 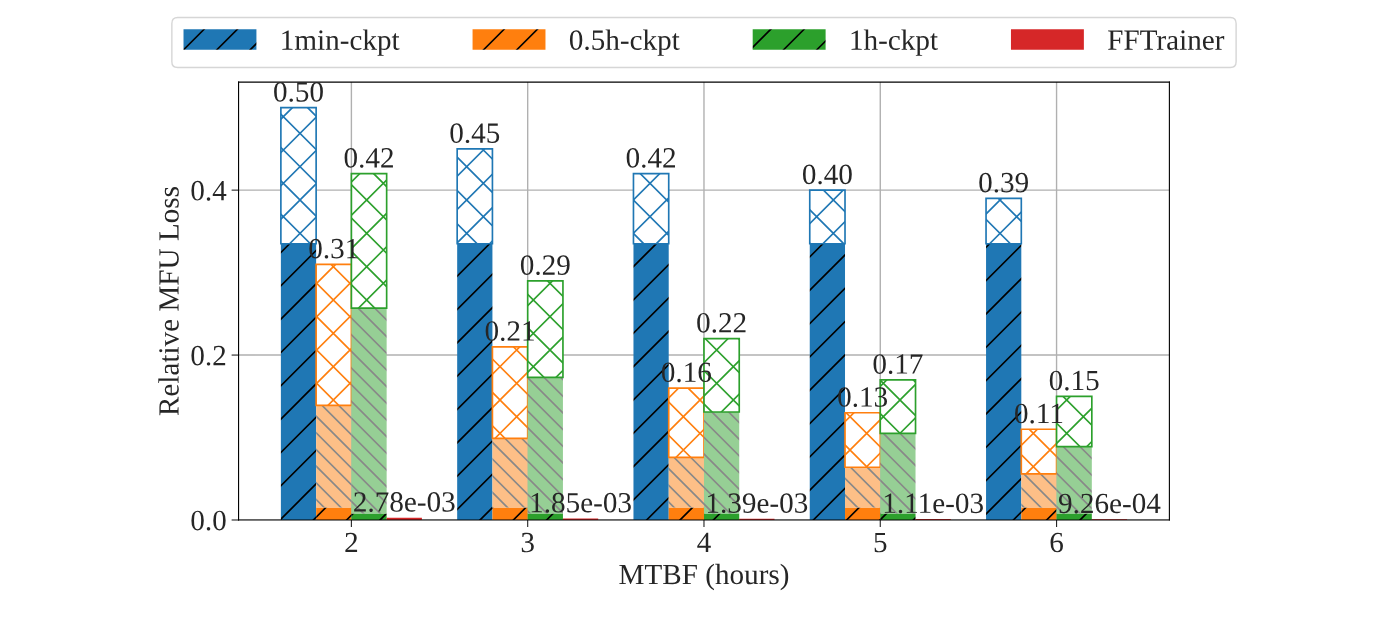 What do you see at coordinates (894, 42) in the screenshot?
I see `legend-label: 1h-ckpt` at bounding box center [894, 42].